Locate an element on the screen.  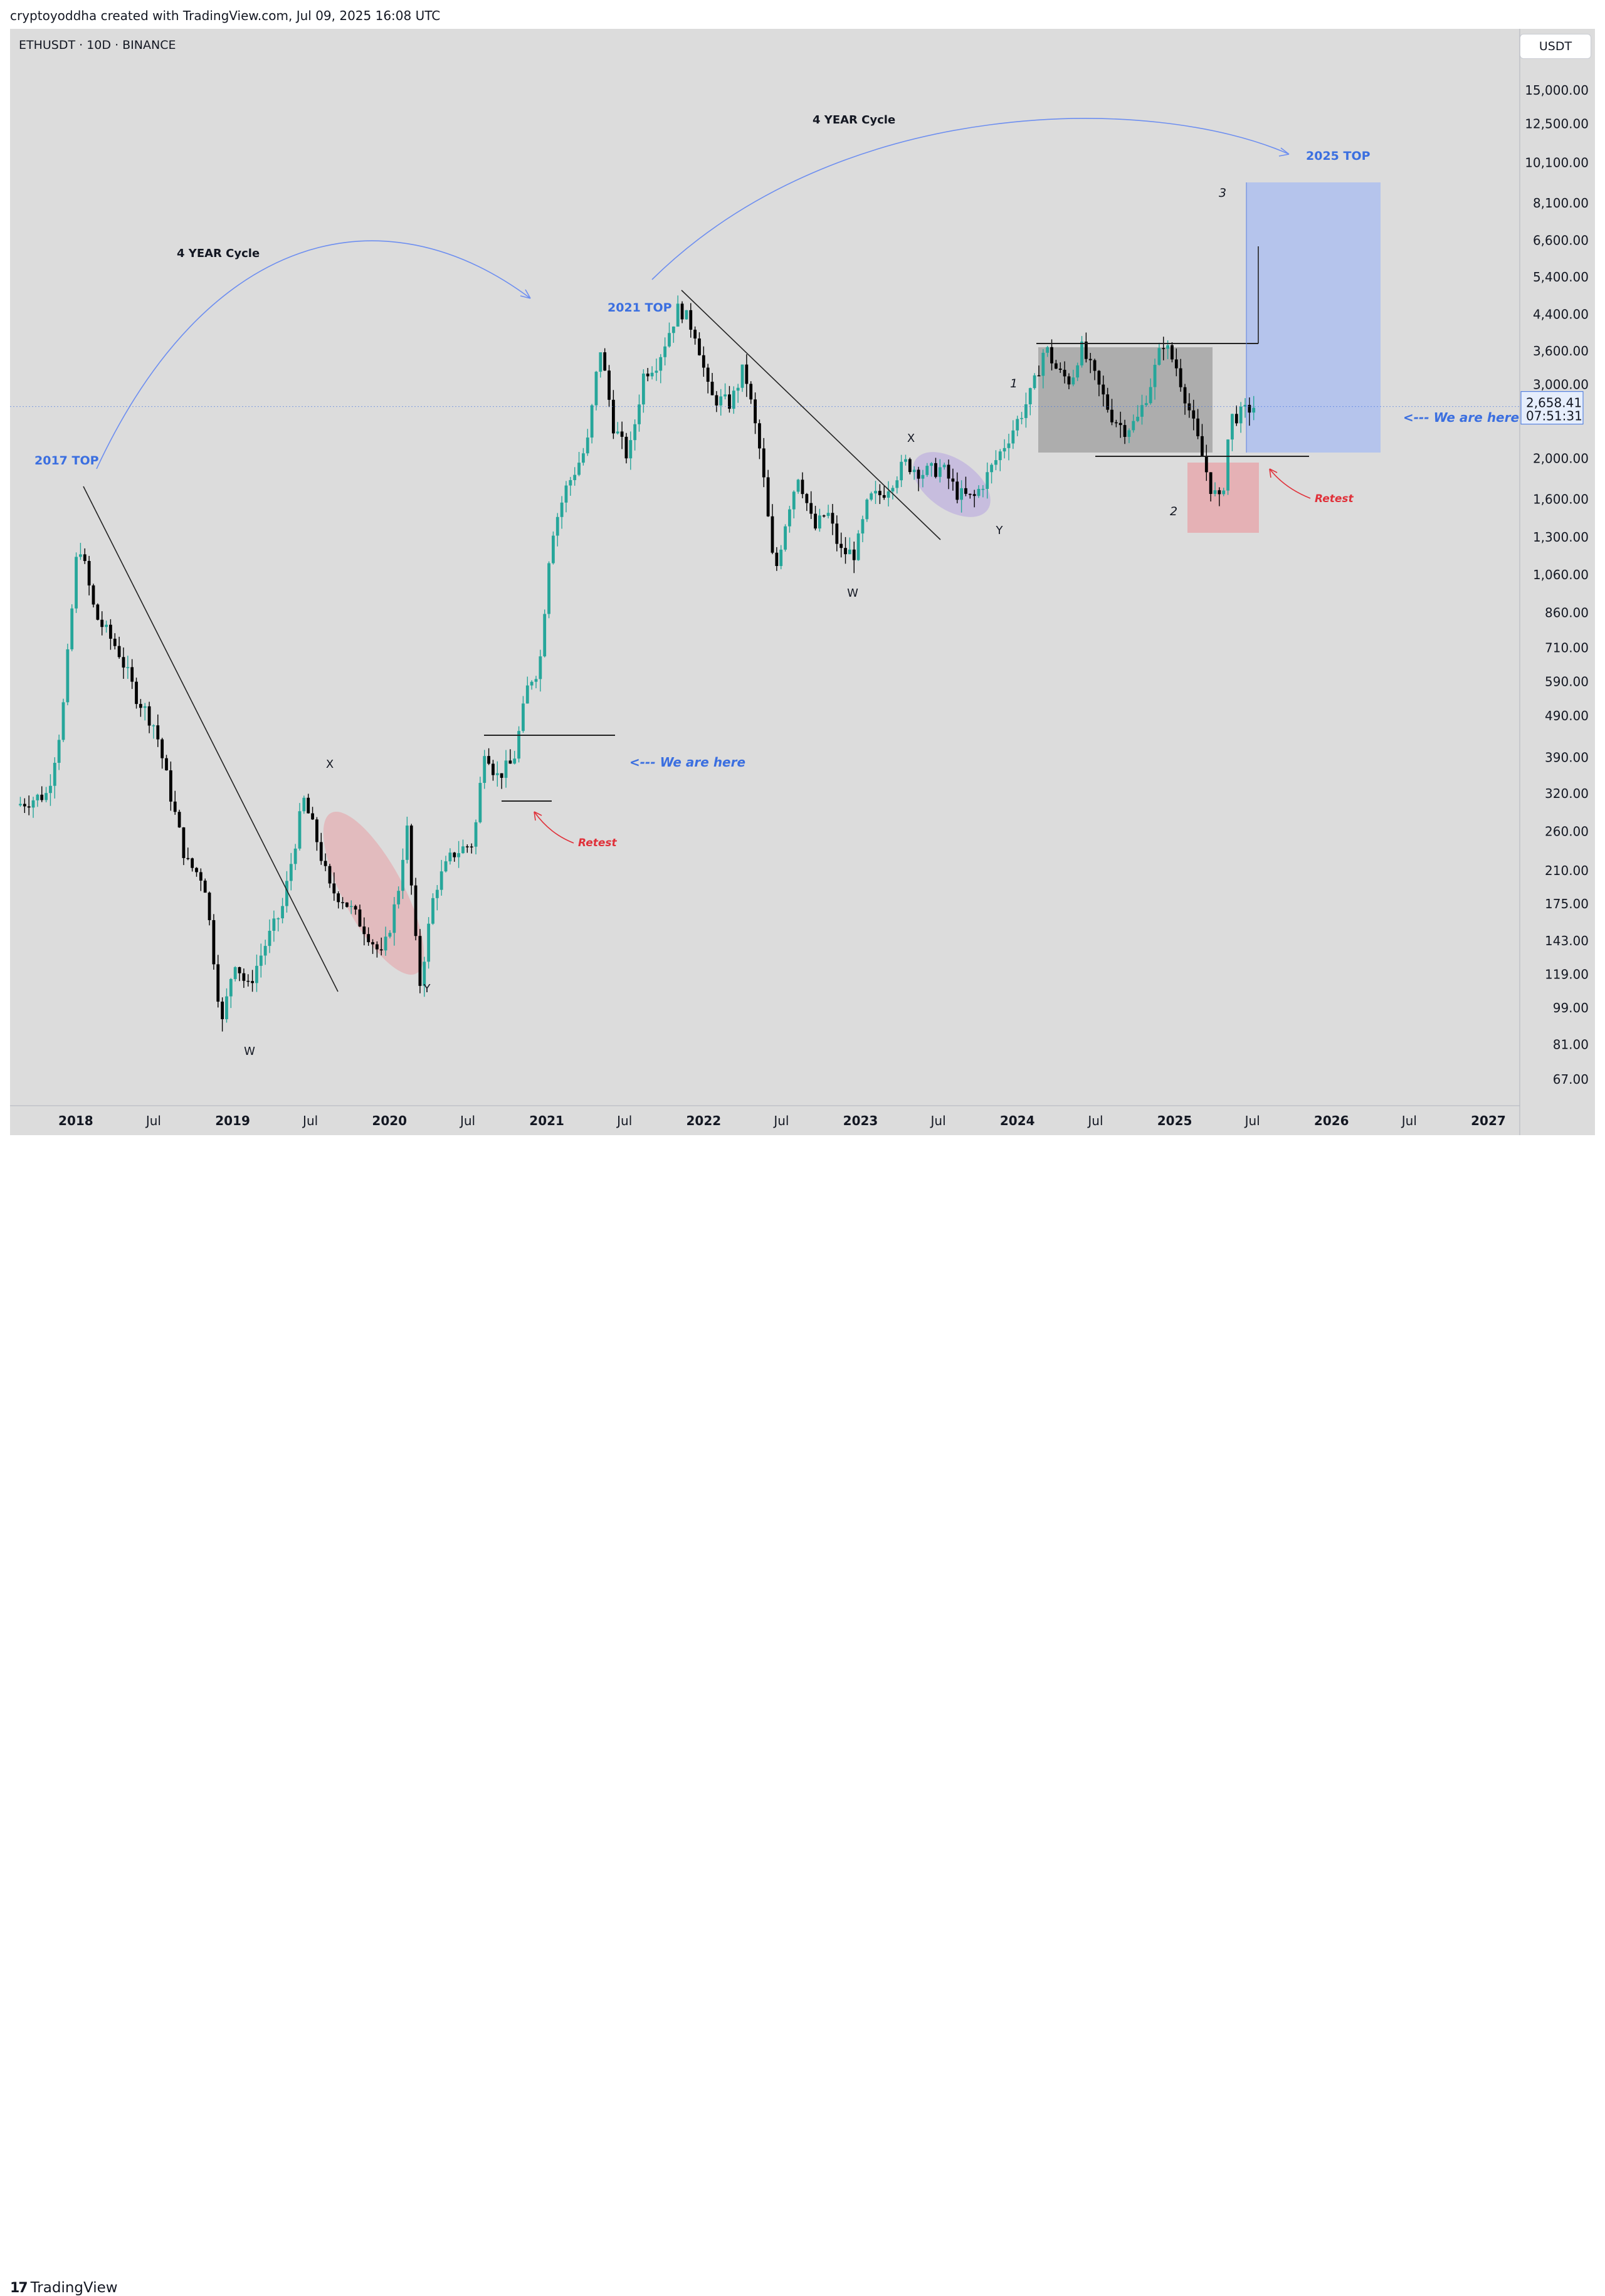
y-tick-label: 8,100.00 is located at coordinates (1561, 203).